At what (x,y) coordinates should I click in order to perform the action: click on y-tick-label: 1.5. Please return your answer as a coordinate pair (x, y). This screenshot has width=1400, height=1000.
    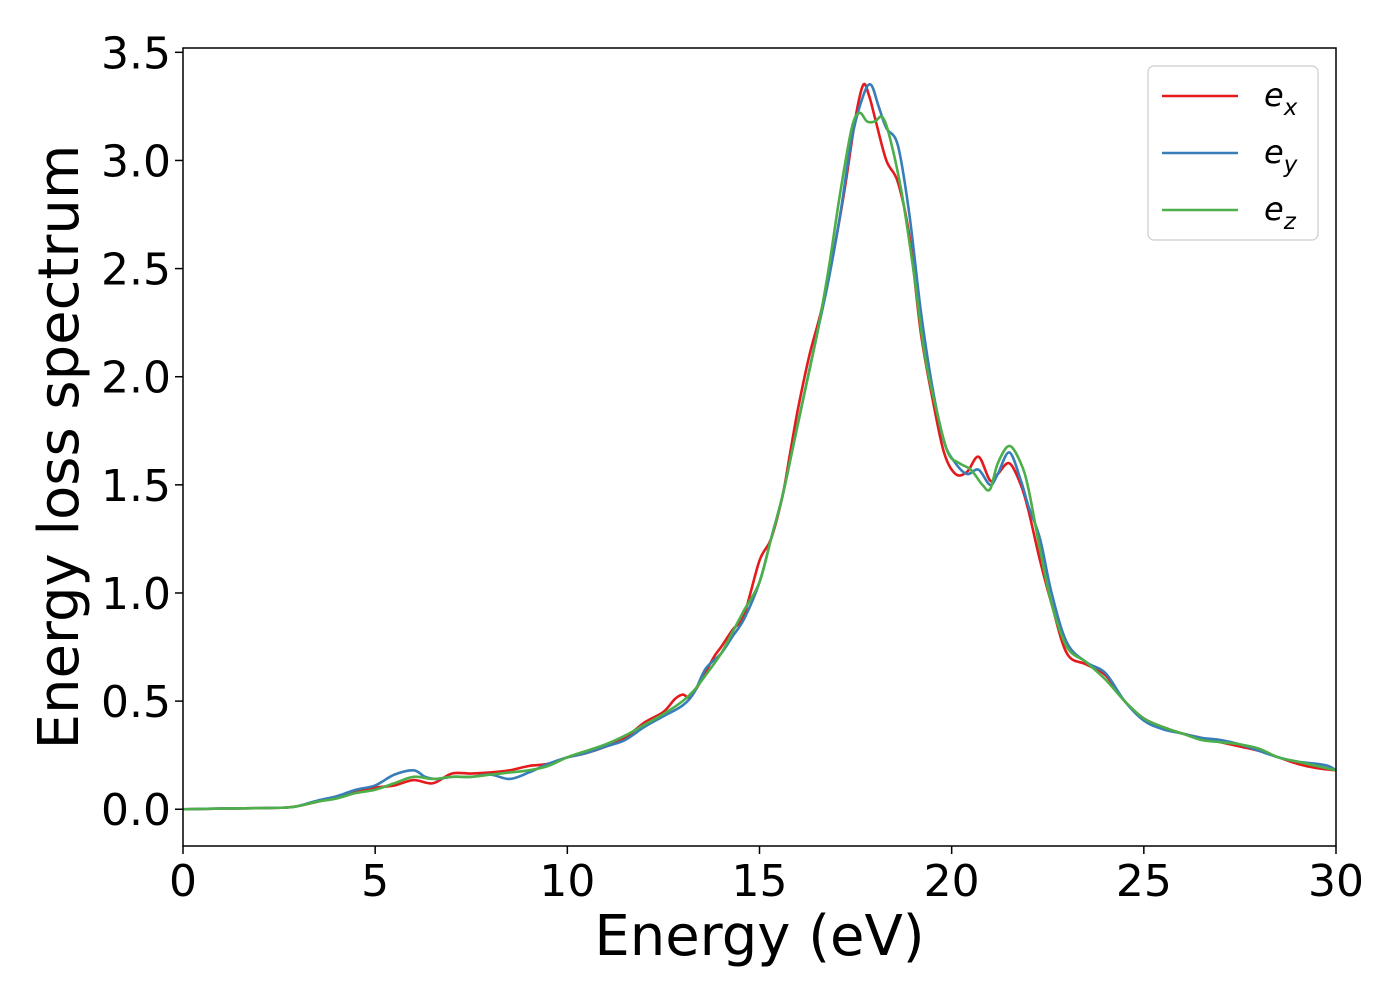
    Looking at the image, I should click on (136, 486).